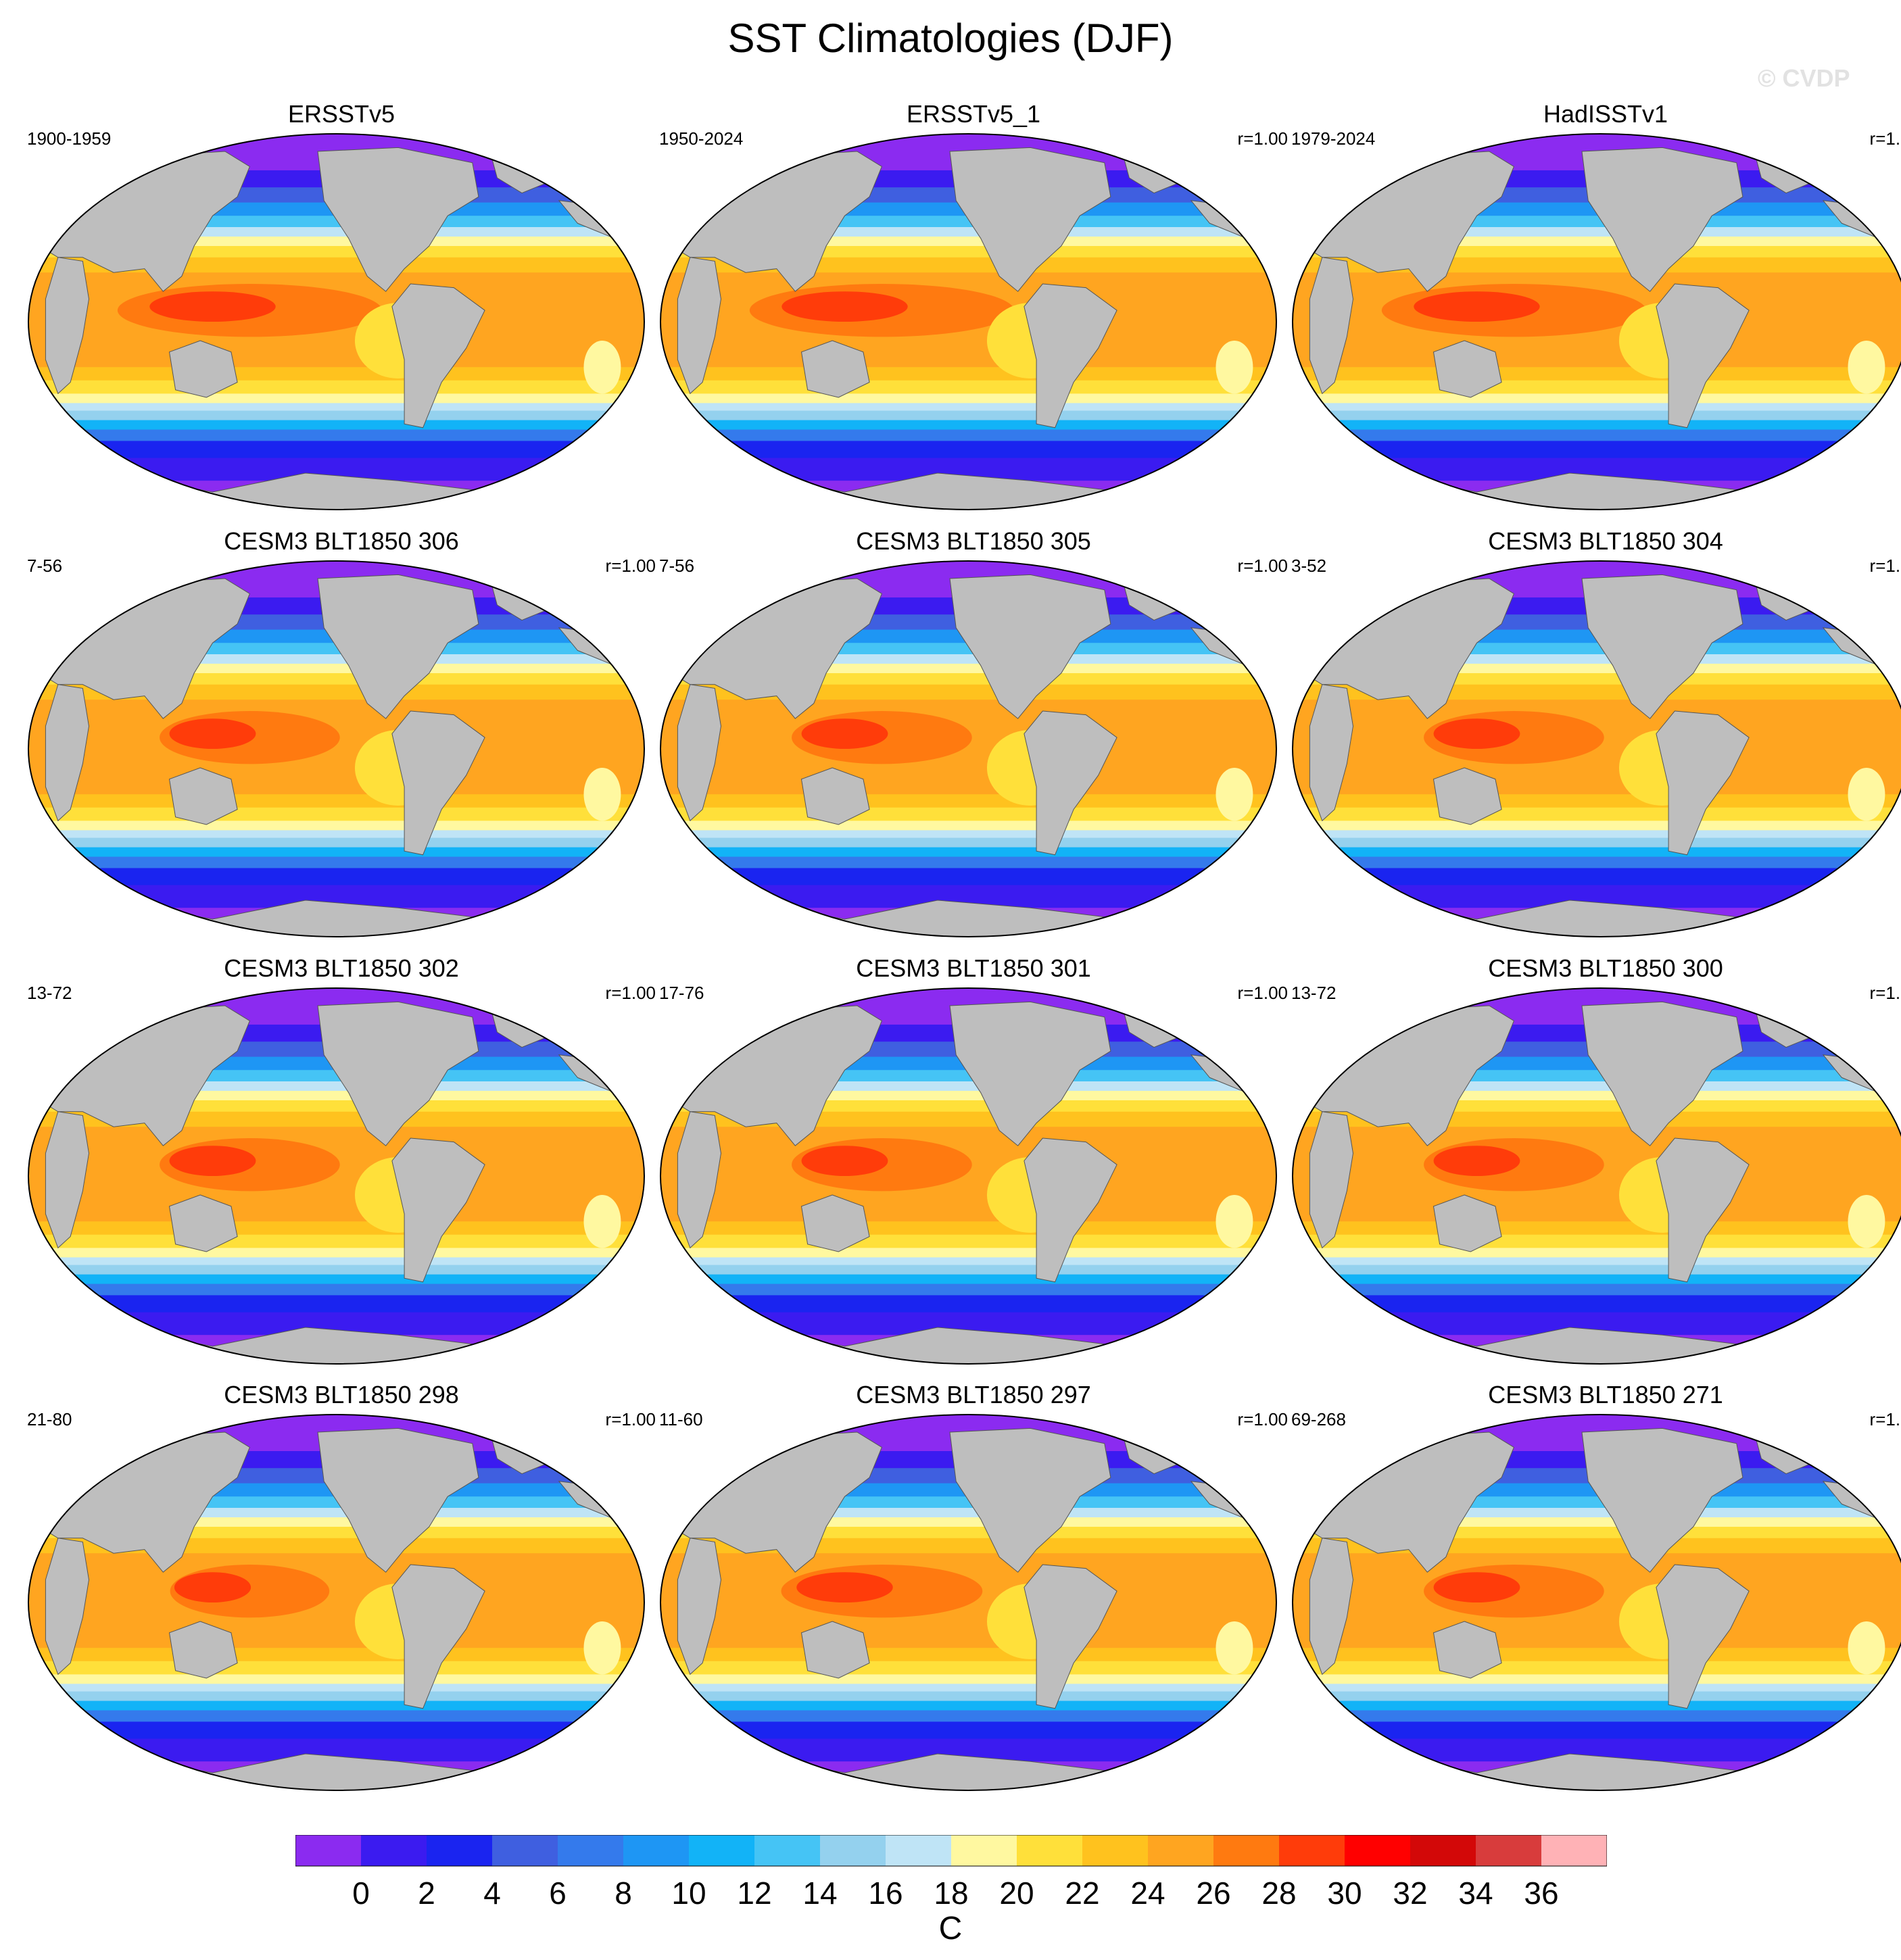  What do you see at coordinates (1804, 78) in the screenshot?
I see `watermark: © CVDP` at bounding box center [1804, 78].